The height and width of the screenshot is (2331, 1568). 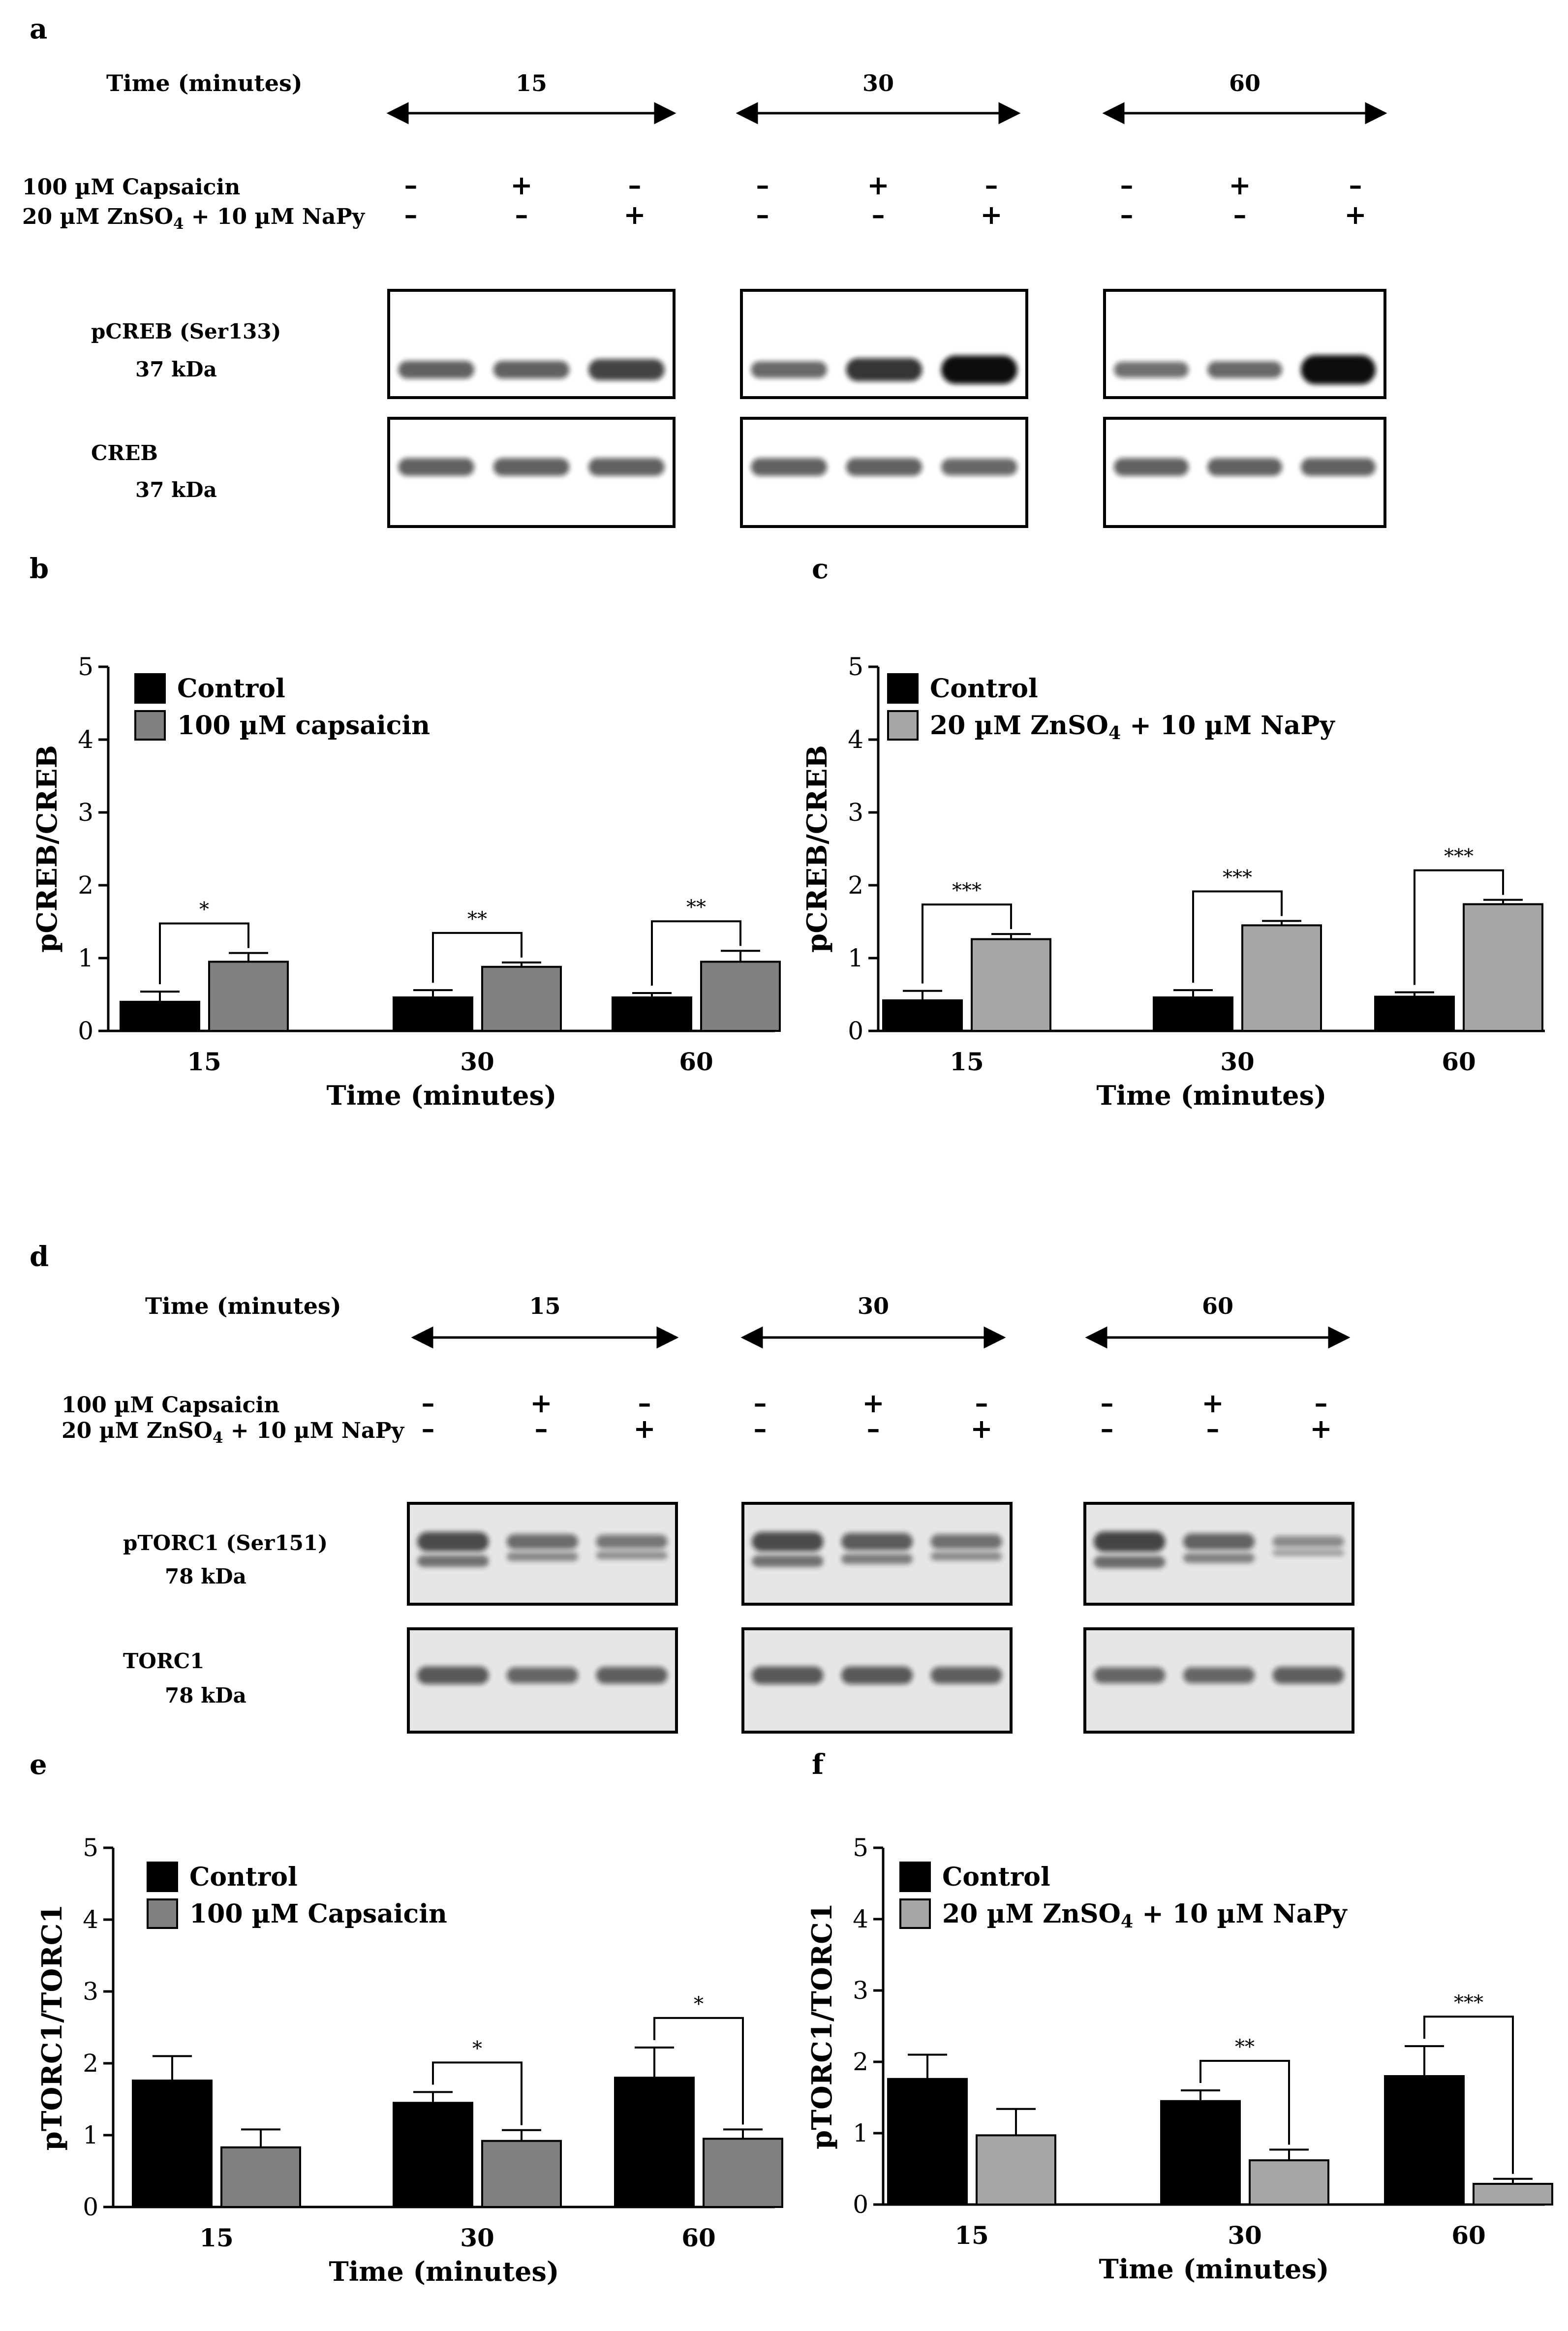 What do you see at coordinates (303, 726) in the screenshot?
I see `legend-label: 100 µM capsaicin` at bounding box center [303, 726].